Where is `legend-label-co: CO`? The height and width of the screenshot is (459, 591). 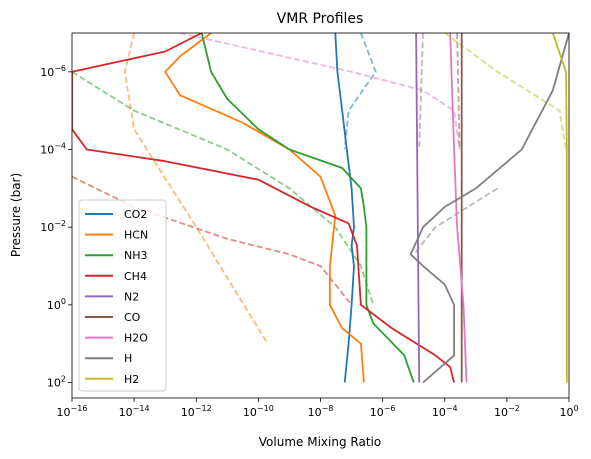 legend-label-co: CO is located at coordinates (132, 317).